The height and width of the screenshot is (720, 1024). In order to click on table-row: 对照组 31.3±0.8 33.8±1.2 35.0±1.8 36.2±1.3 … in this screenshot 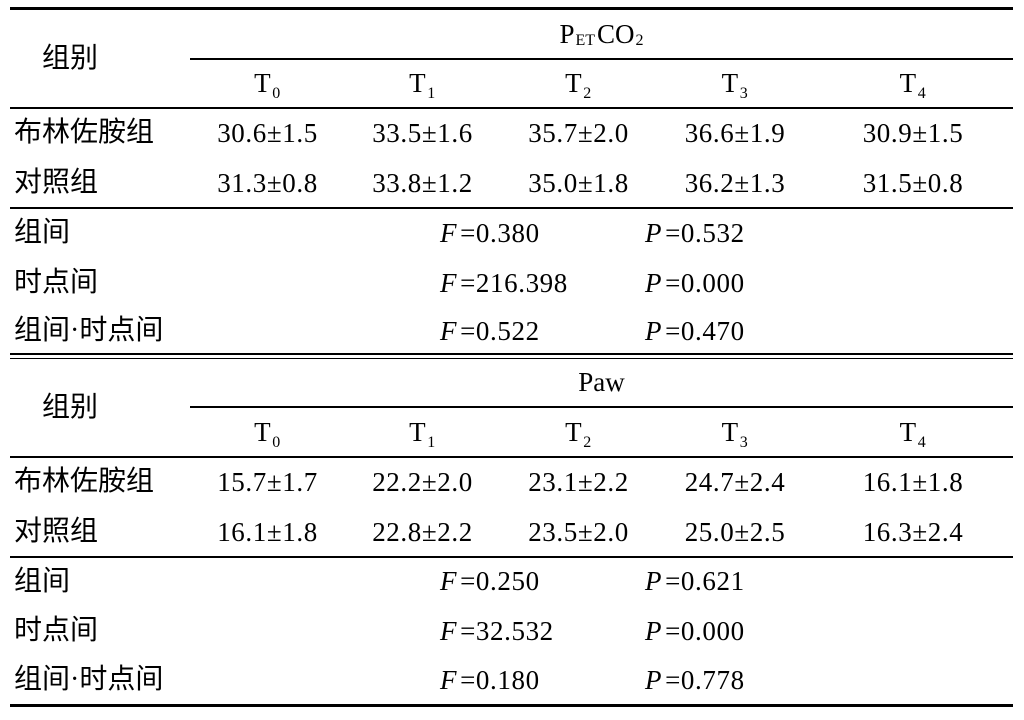, I will do `click(511, 183)`.